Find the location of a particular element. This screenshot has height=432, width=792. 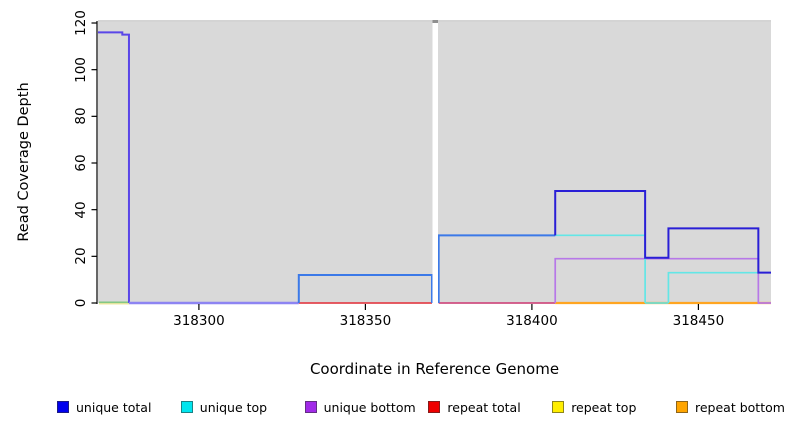

legend-item-unique-top: unique top is located at coordinates (224, 407).